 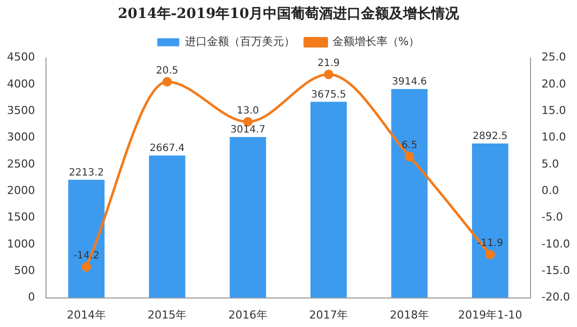 What do you see at coordinates (20, 110) in the screenshot?
I see `y-tick-label: 3500` at bounding box center [20, 110].